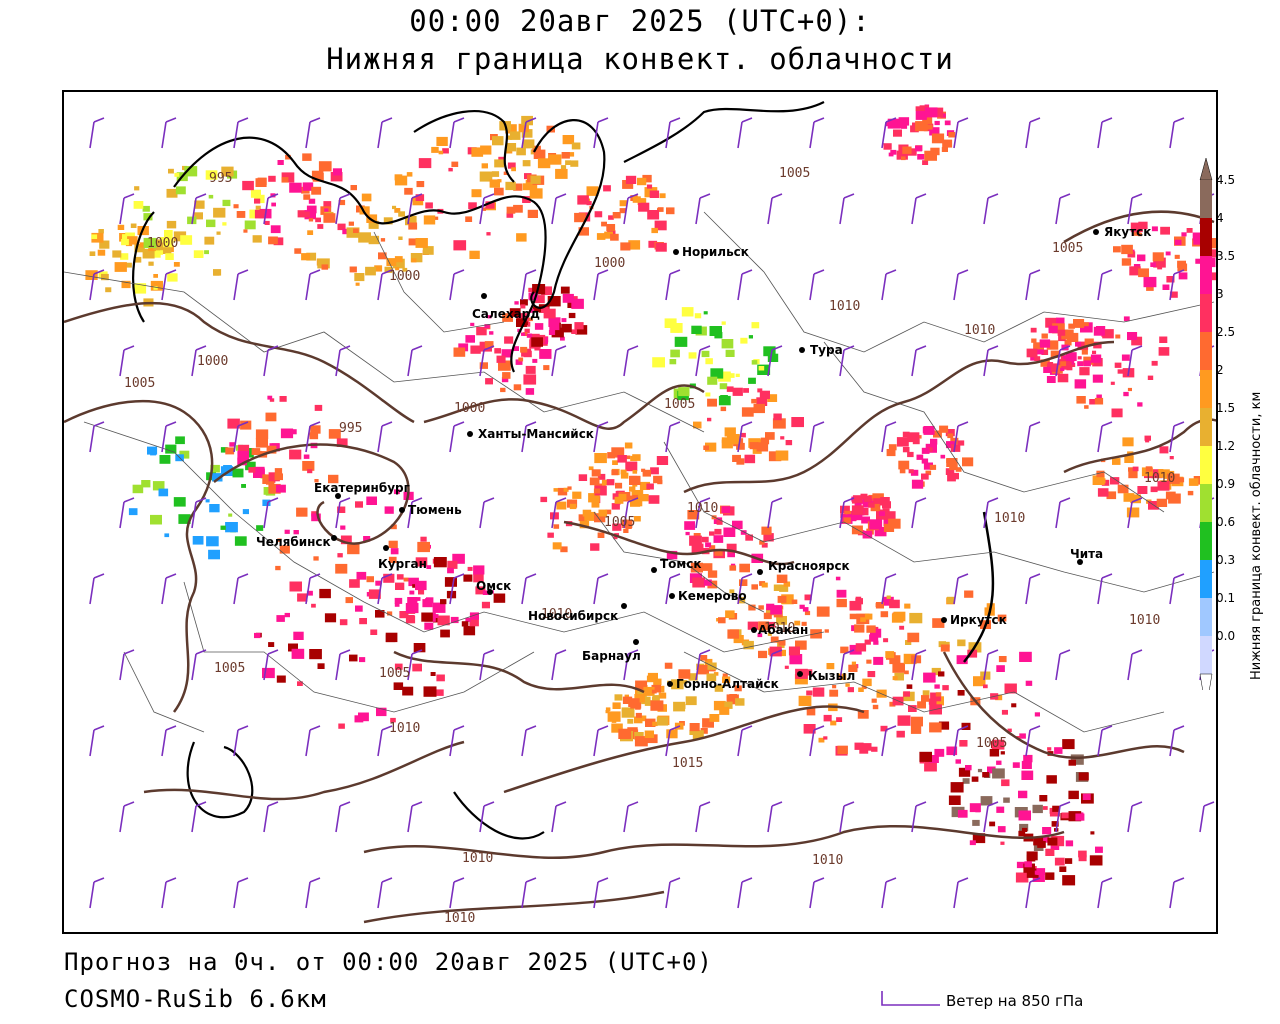  I want to click on legend-level-label: 1.2, so click(1225, 446).